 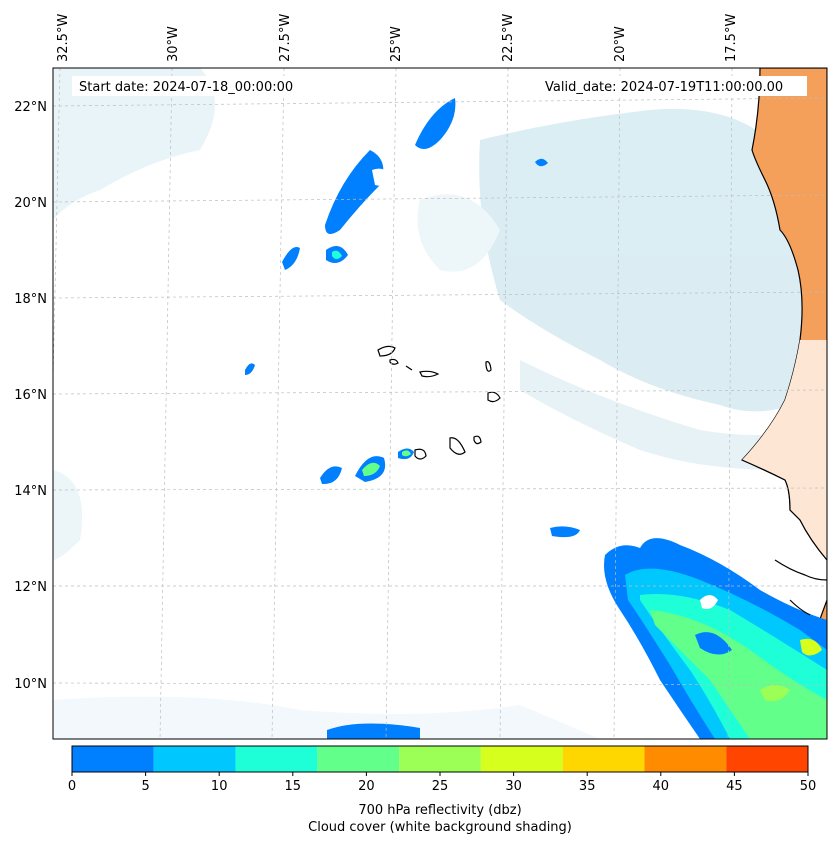 What do you see at coordinates (30, 684) in the screenshot?
I see `lat-label: 10°N` at bounding box center [30, 684].